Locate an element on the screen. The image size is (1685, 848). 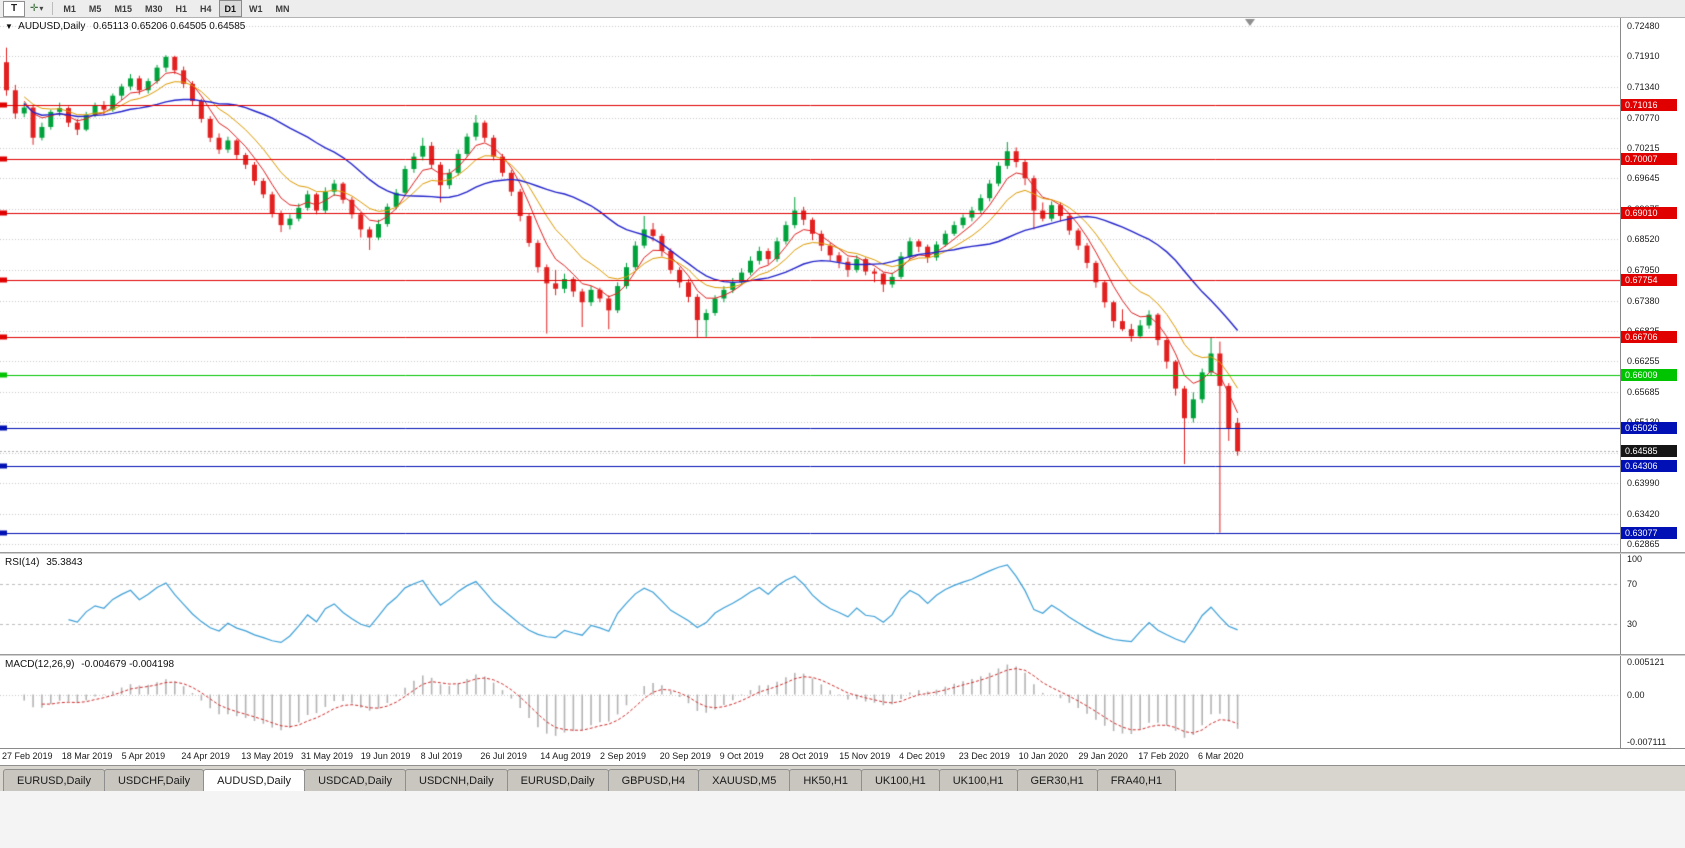
level-price-tag: 0.69010 is located at coordinates (1649, 212).